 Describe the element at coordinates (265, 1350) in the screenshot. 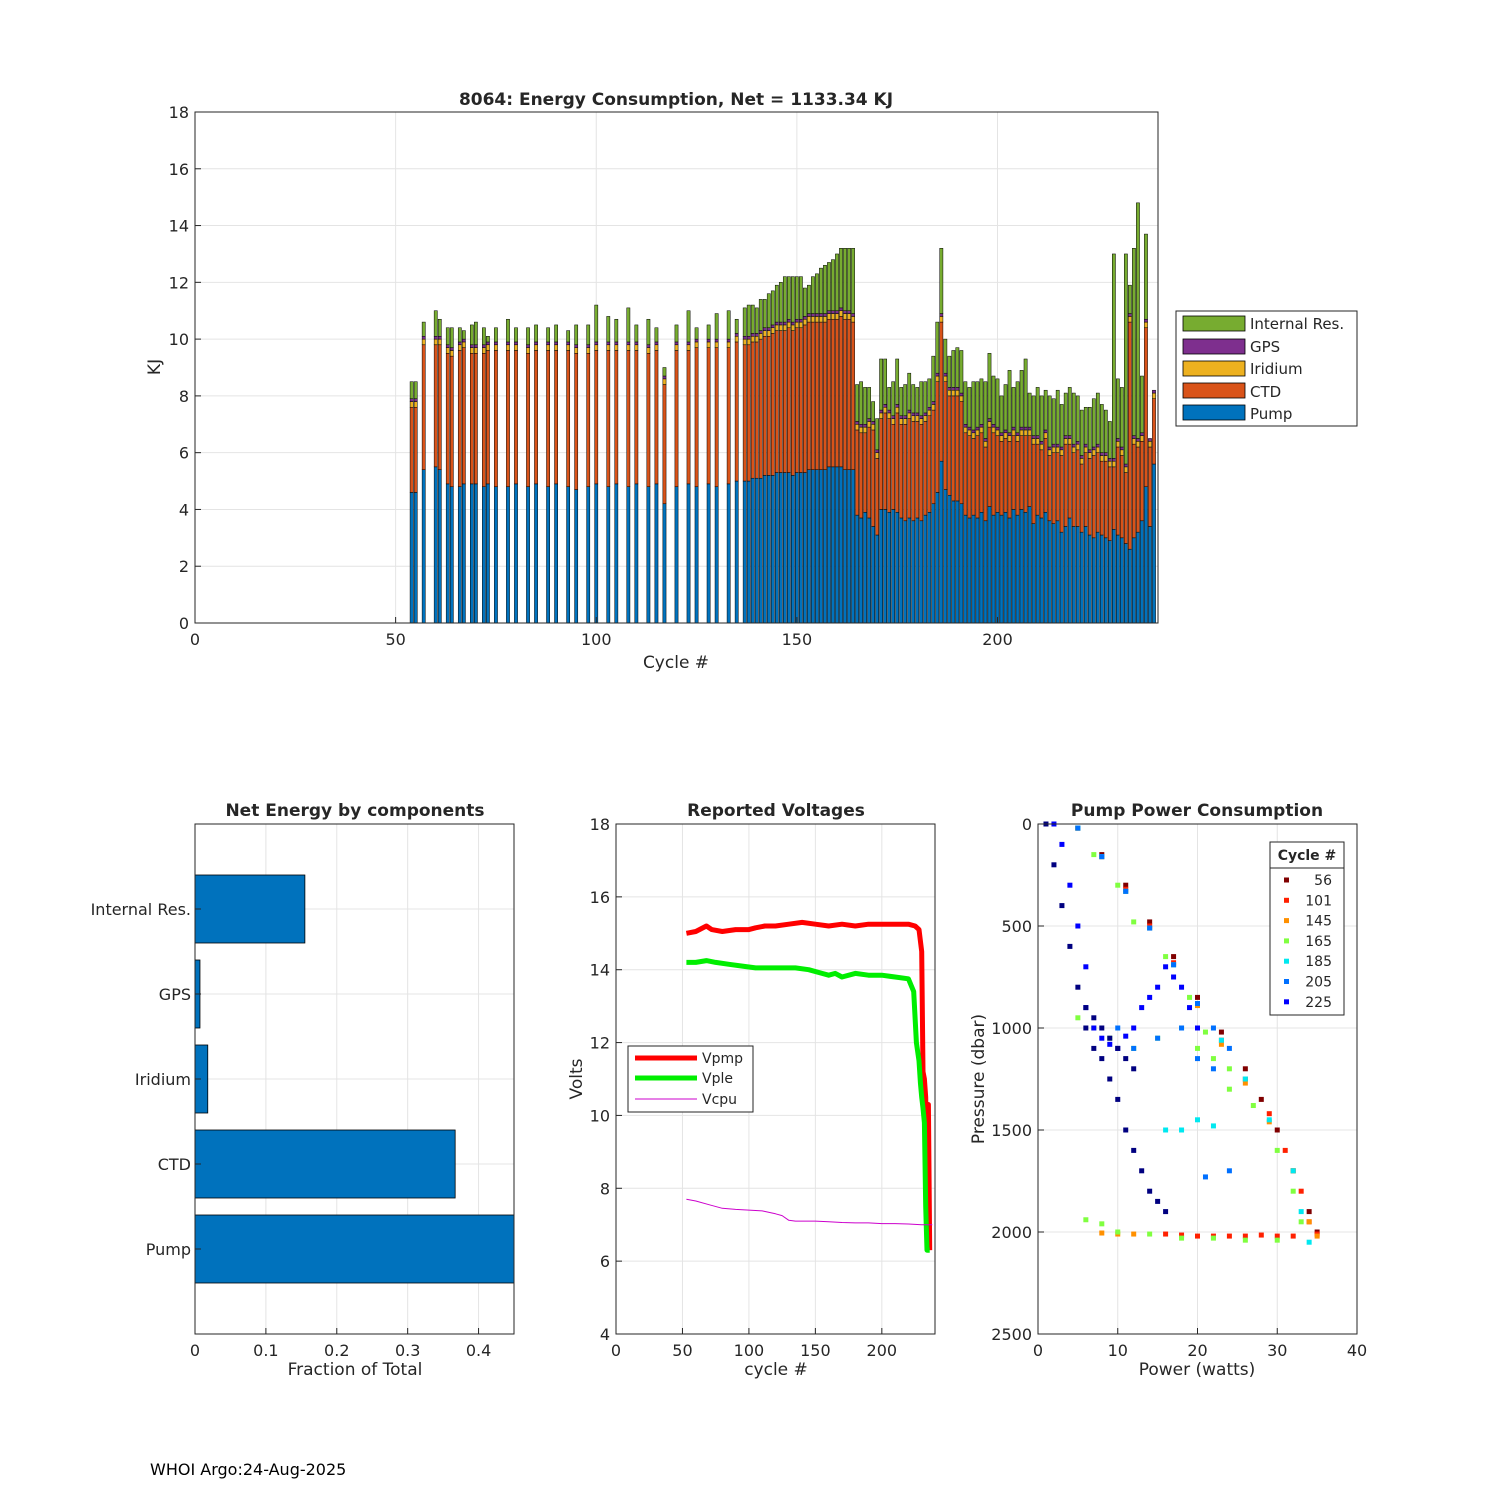

I see `x-tick-label: 0.1` at that location.